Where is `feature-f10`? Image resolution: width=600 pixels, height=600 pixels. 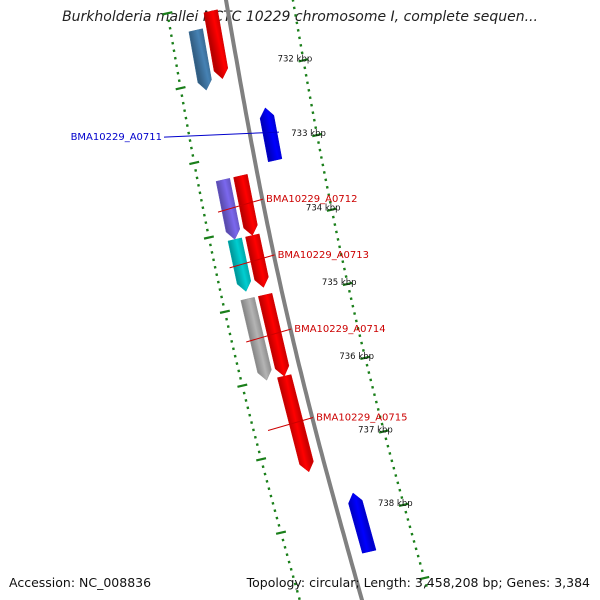 feature-f10 is located at coordinates (362, 523).